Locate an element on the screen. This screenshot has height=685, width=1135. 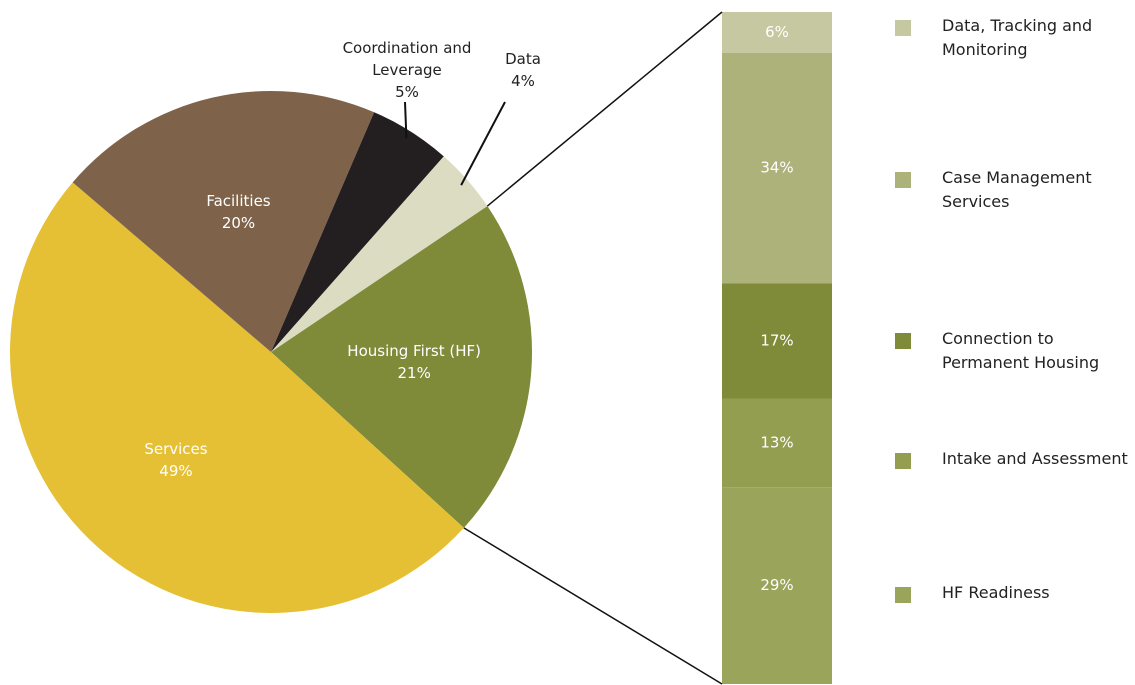
slice-label: Housing First (HF) 21% is located at coordinates (414, 362).